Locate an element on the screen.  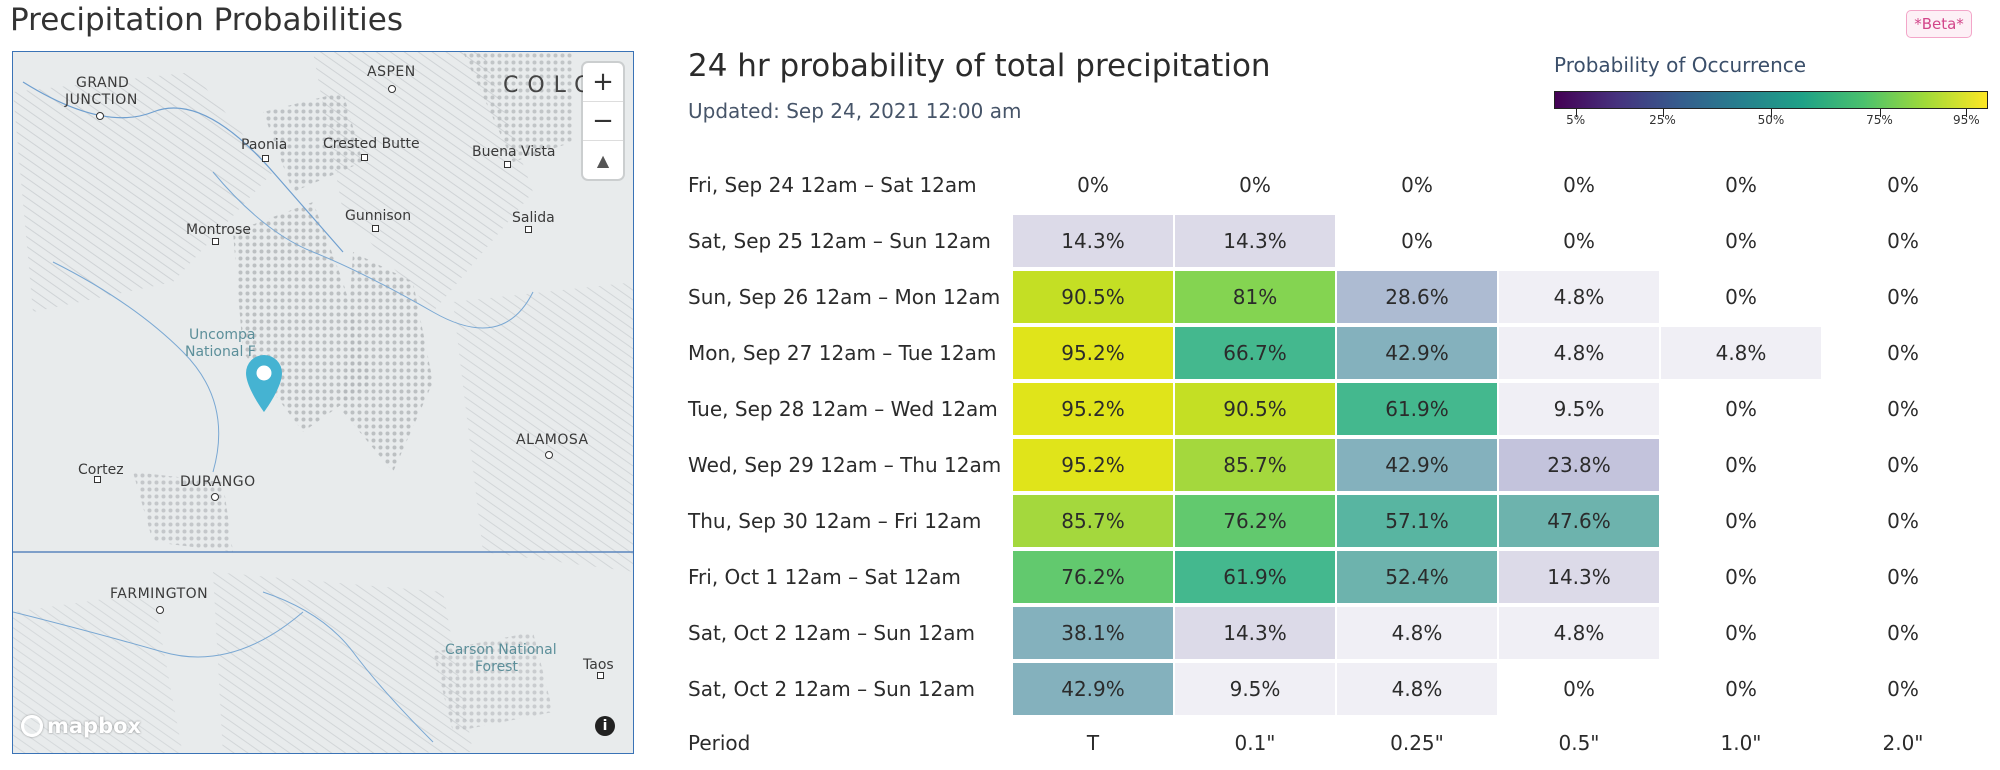
mapbox-logo: mapbox is located at coordinates (81, 726).